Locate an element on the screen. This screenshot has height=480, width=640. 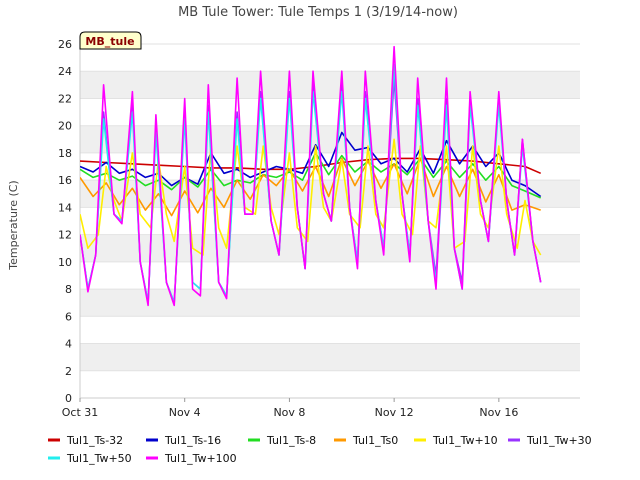
legend-label: Tul1_Tw+30 is located at coordinates (559, 440).